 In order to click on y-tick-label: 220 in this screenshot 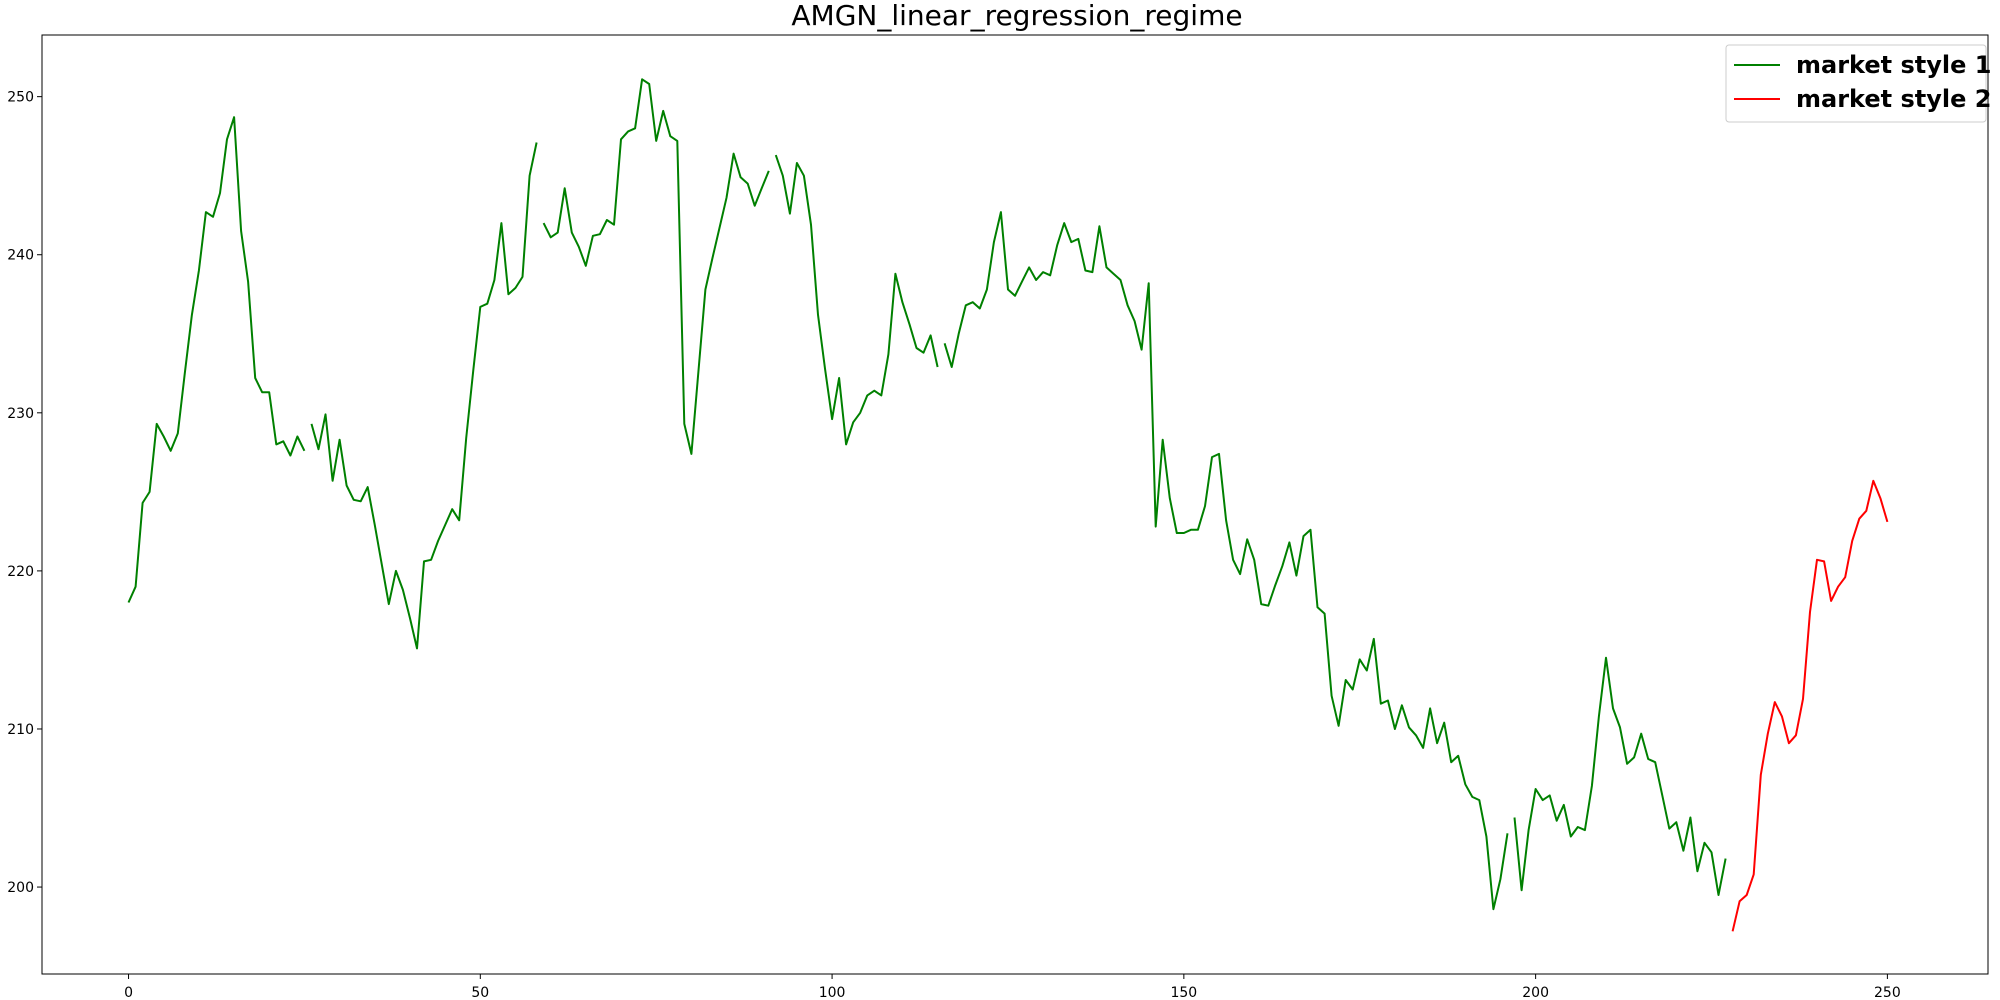, I will do `click(20, 572)`.